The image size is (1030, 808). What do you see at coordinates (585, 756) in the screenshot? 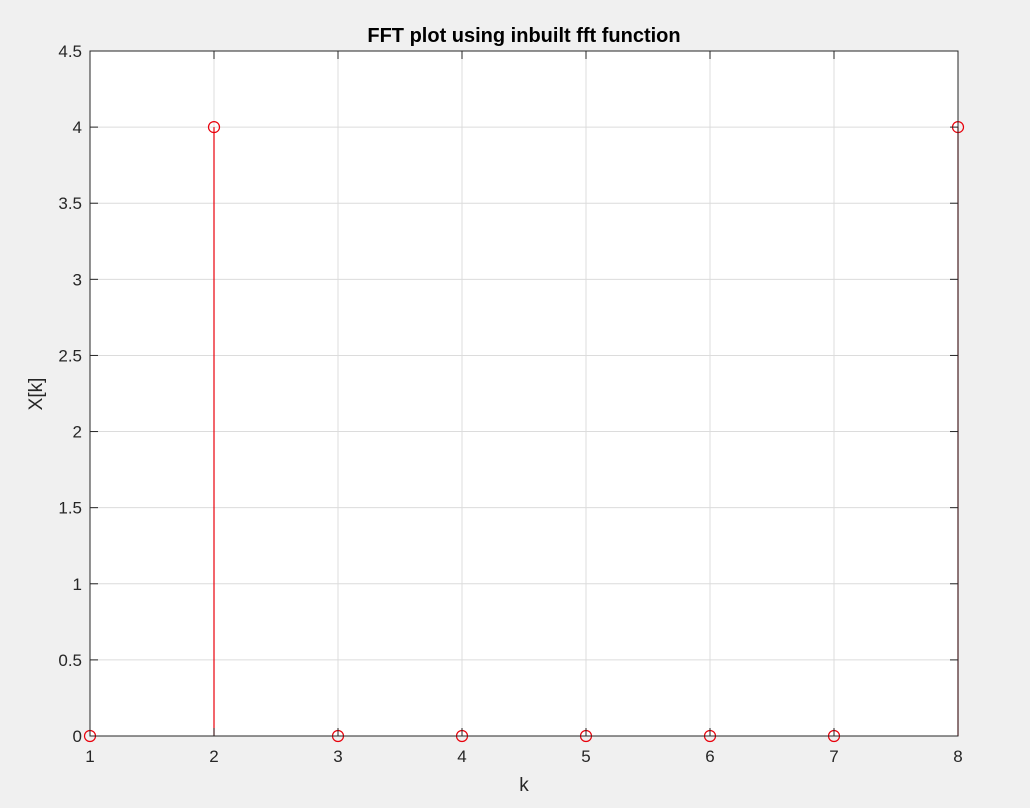
I see `x-tick-label: 5` at bounding box center [585, 756].